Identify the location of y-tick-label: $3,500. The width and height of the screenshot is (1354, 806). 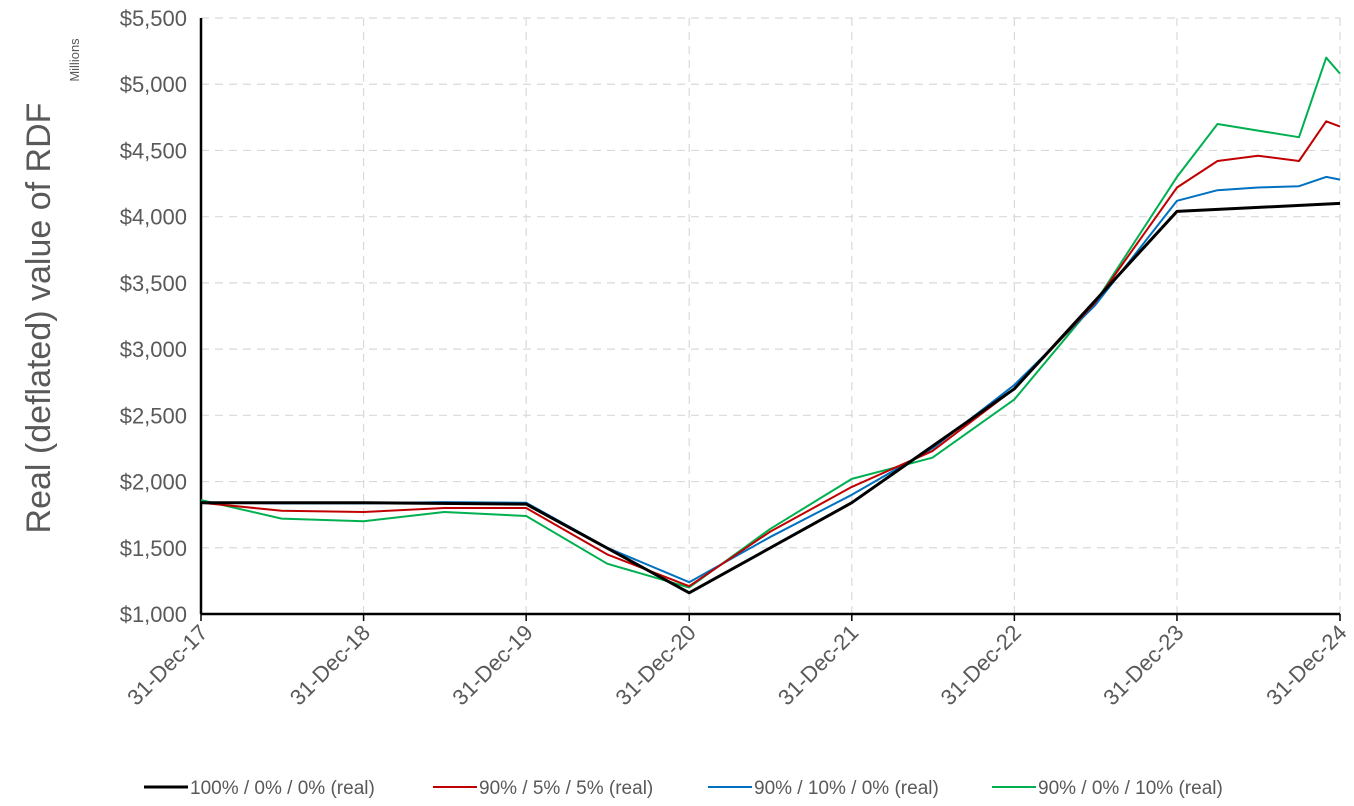
(153, 283).